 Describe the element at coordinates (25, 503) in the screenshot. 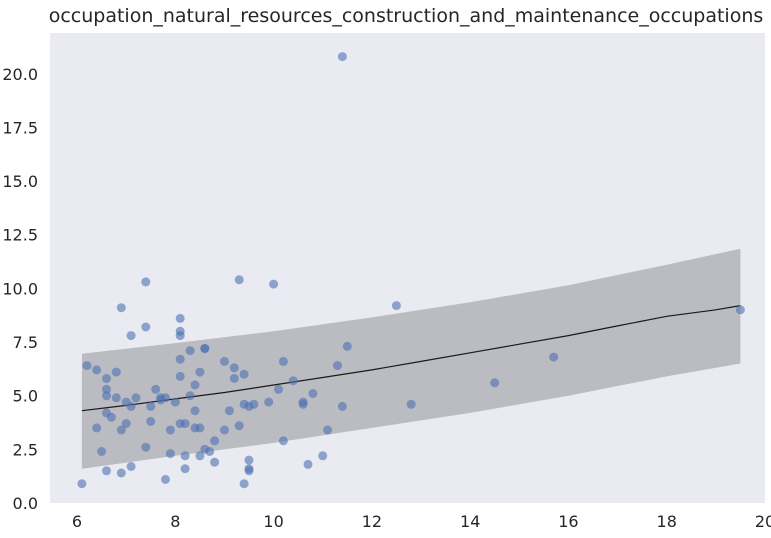

I see `y-tick-label: 0.0` at that location.